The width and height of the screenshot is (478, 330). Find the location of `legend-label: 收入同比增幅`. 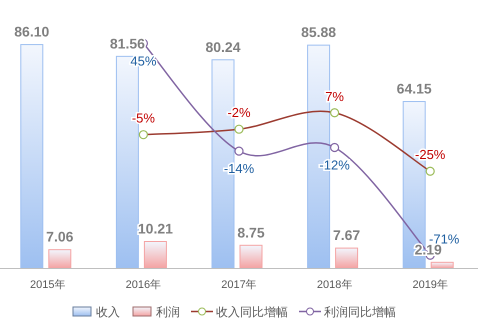

legend-label: 收入同比增幅 is located at coordinates (252, 312).